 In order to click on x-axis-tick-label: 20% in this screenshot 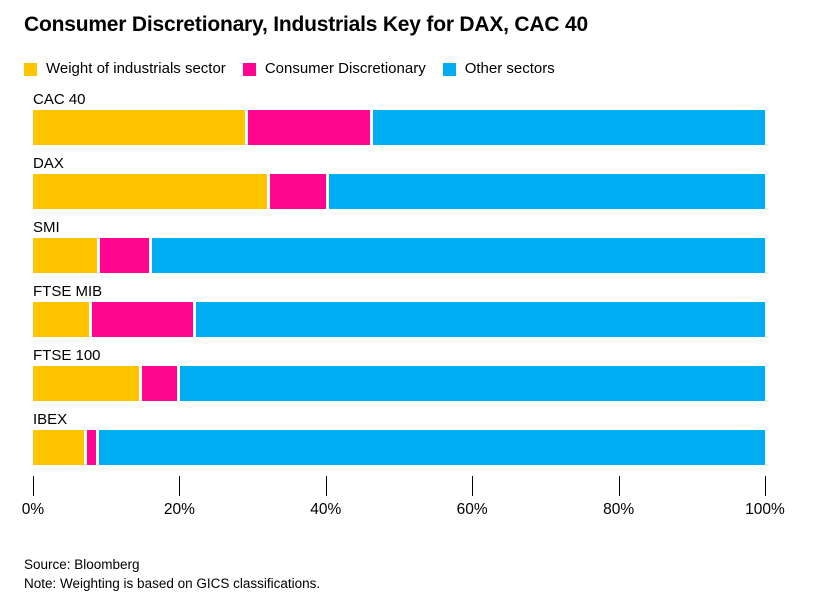, I will do `click(179, 509)`.